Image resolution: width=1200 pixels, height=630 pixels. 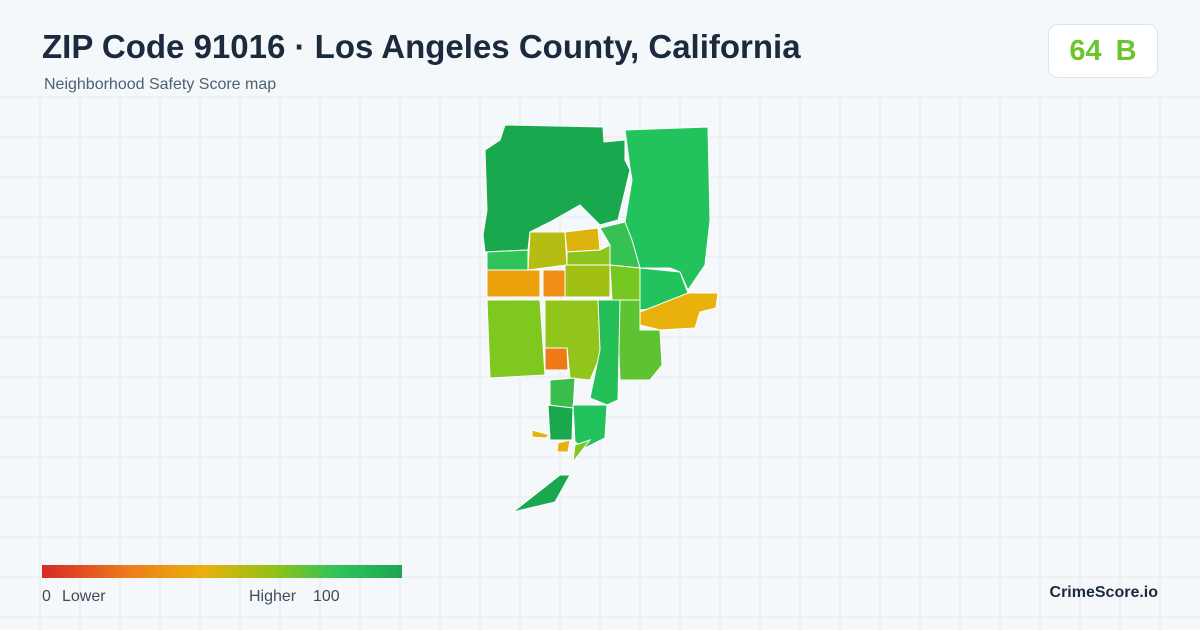 I want to click on legend-max-label: Higher, so click(x=273, y=596).